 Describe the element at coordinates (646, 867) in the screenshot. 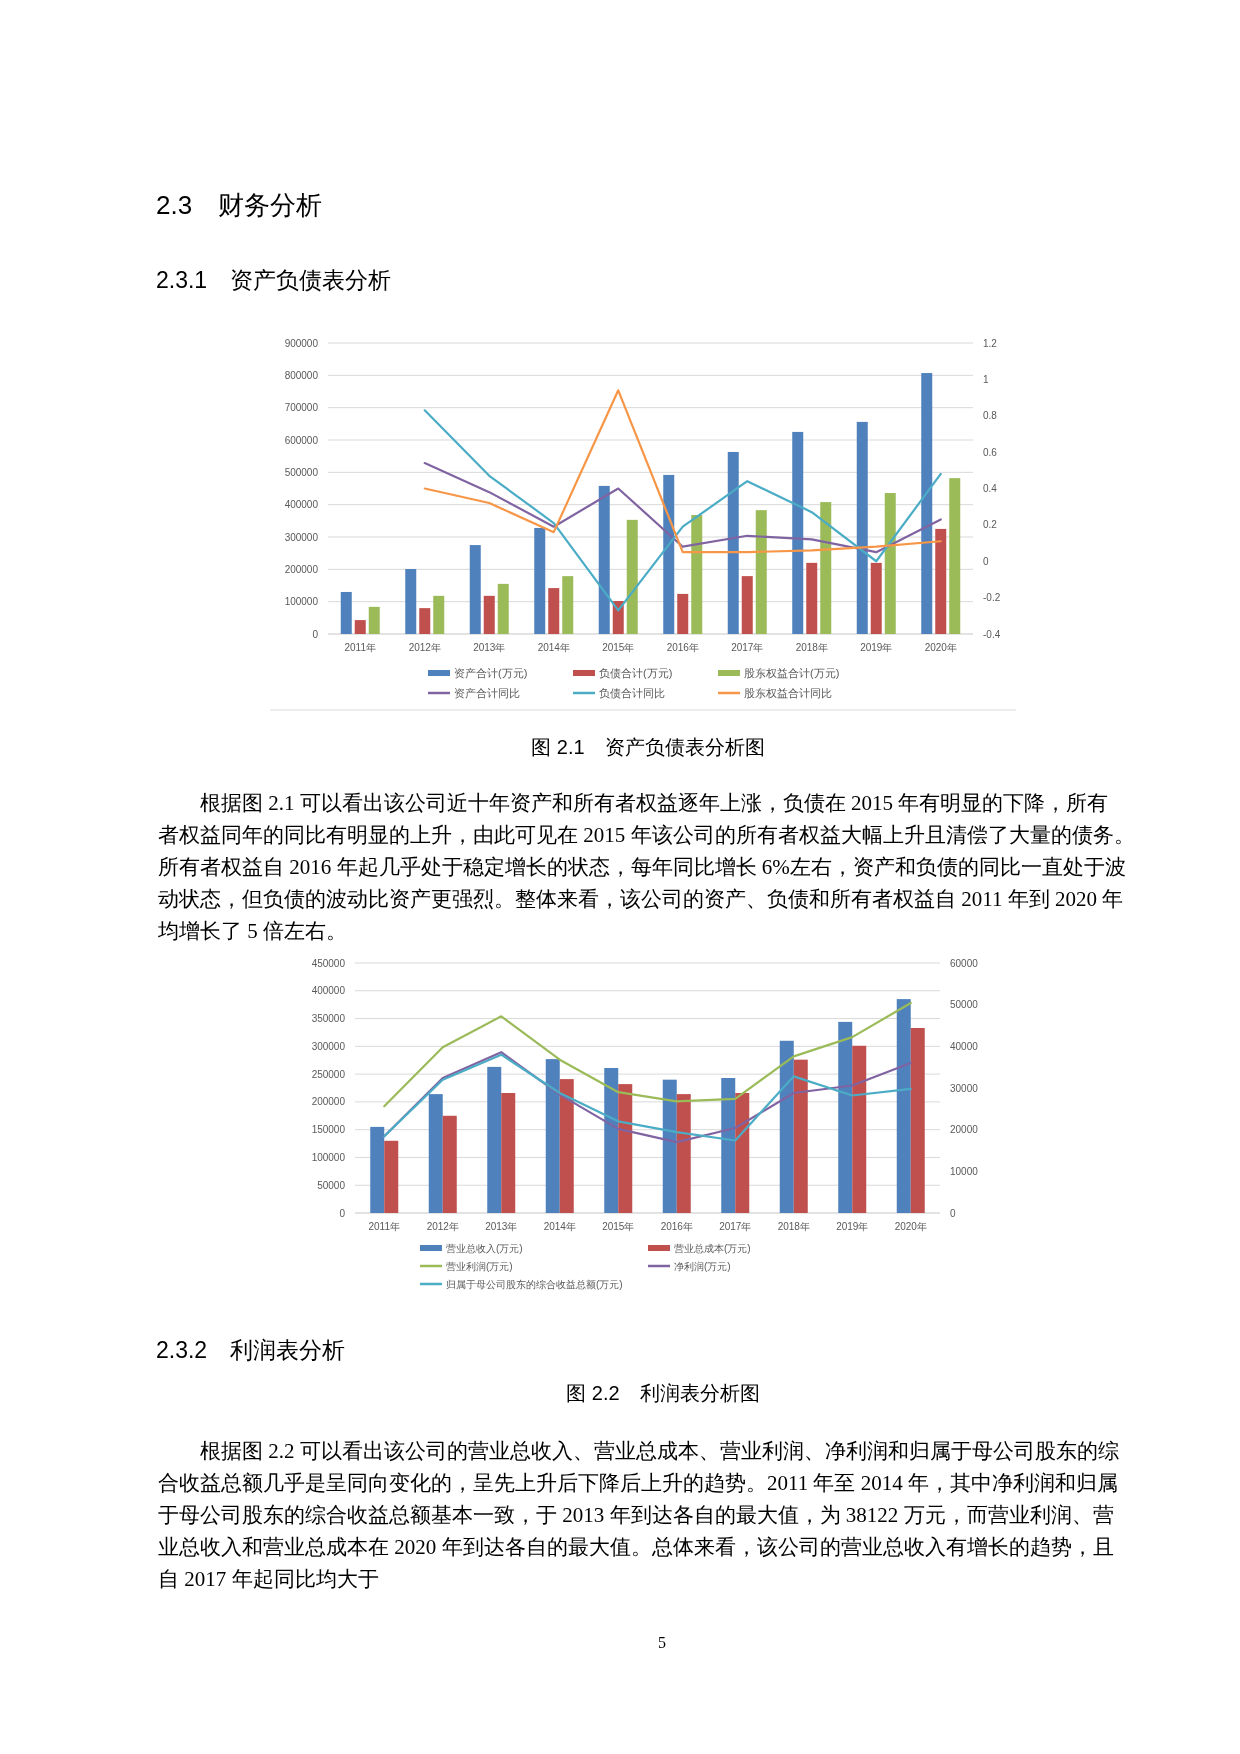

I see `text: 根据图 2.1 可以看出该公司近十年资产和所有者权益逐年上涨，负债在 2015 年有明显的下降，所有者权益同年的同比有明显的上升，由此可见在 2015 年该公司的所有者权益大幅上升且清偿了大量的债务。所有者权益自 2016 年起几乎处于稳定增长的状态，每年同比增长 6%左右，资产和负债的同比一直处于波动状态，但负债的波动比资产更强烈。整体来看，该公司的资产、负债和所有者权益自 2011 年到 2020 年均增长了 5 倍左右。` at that location.